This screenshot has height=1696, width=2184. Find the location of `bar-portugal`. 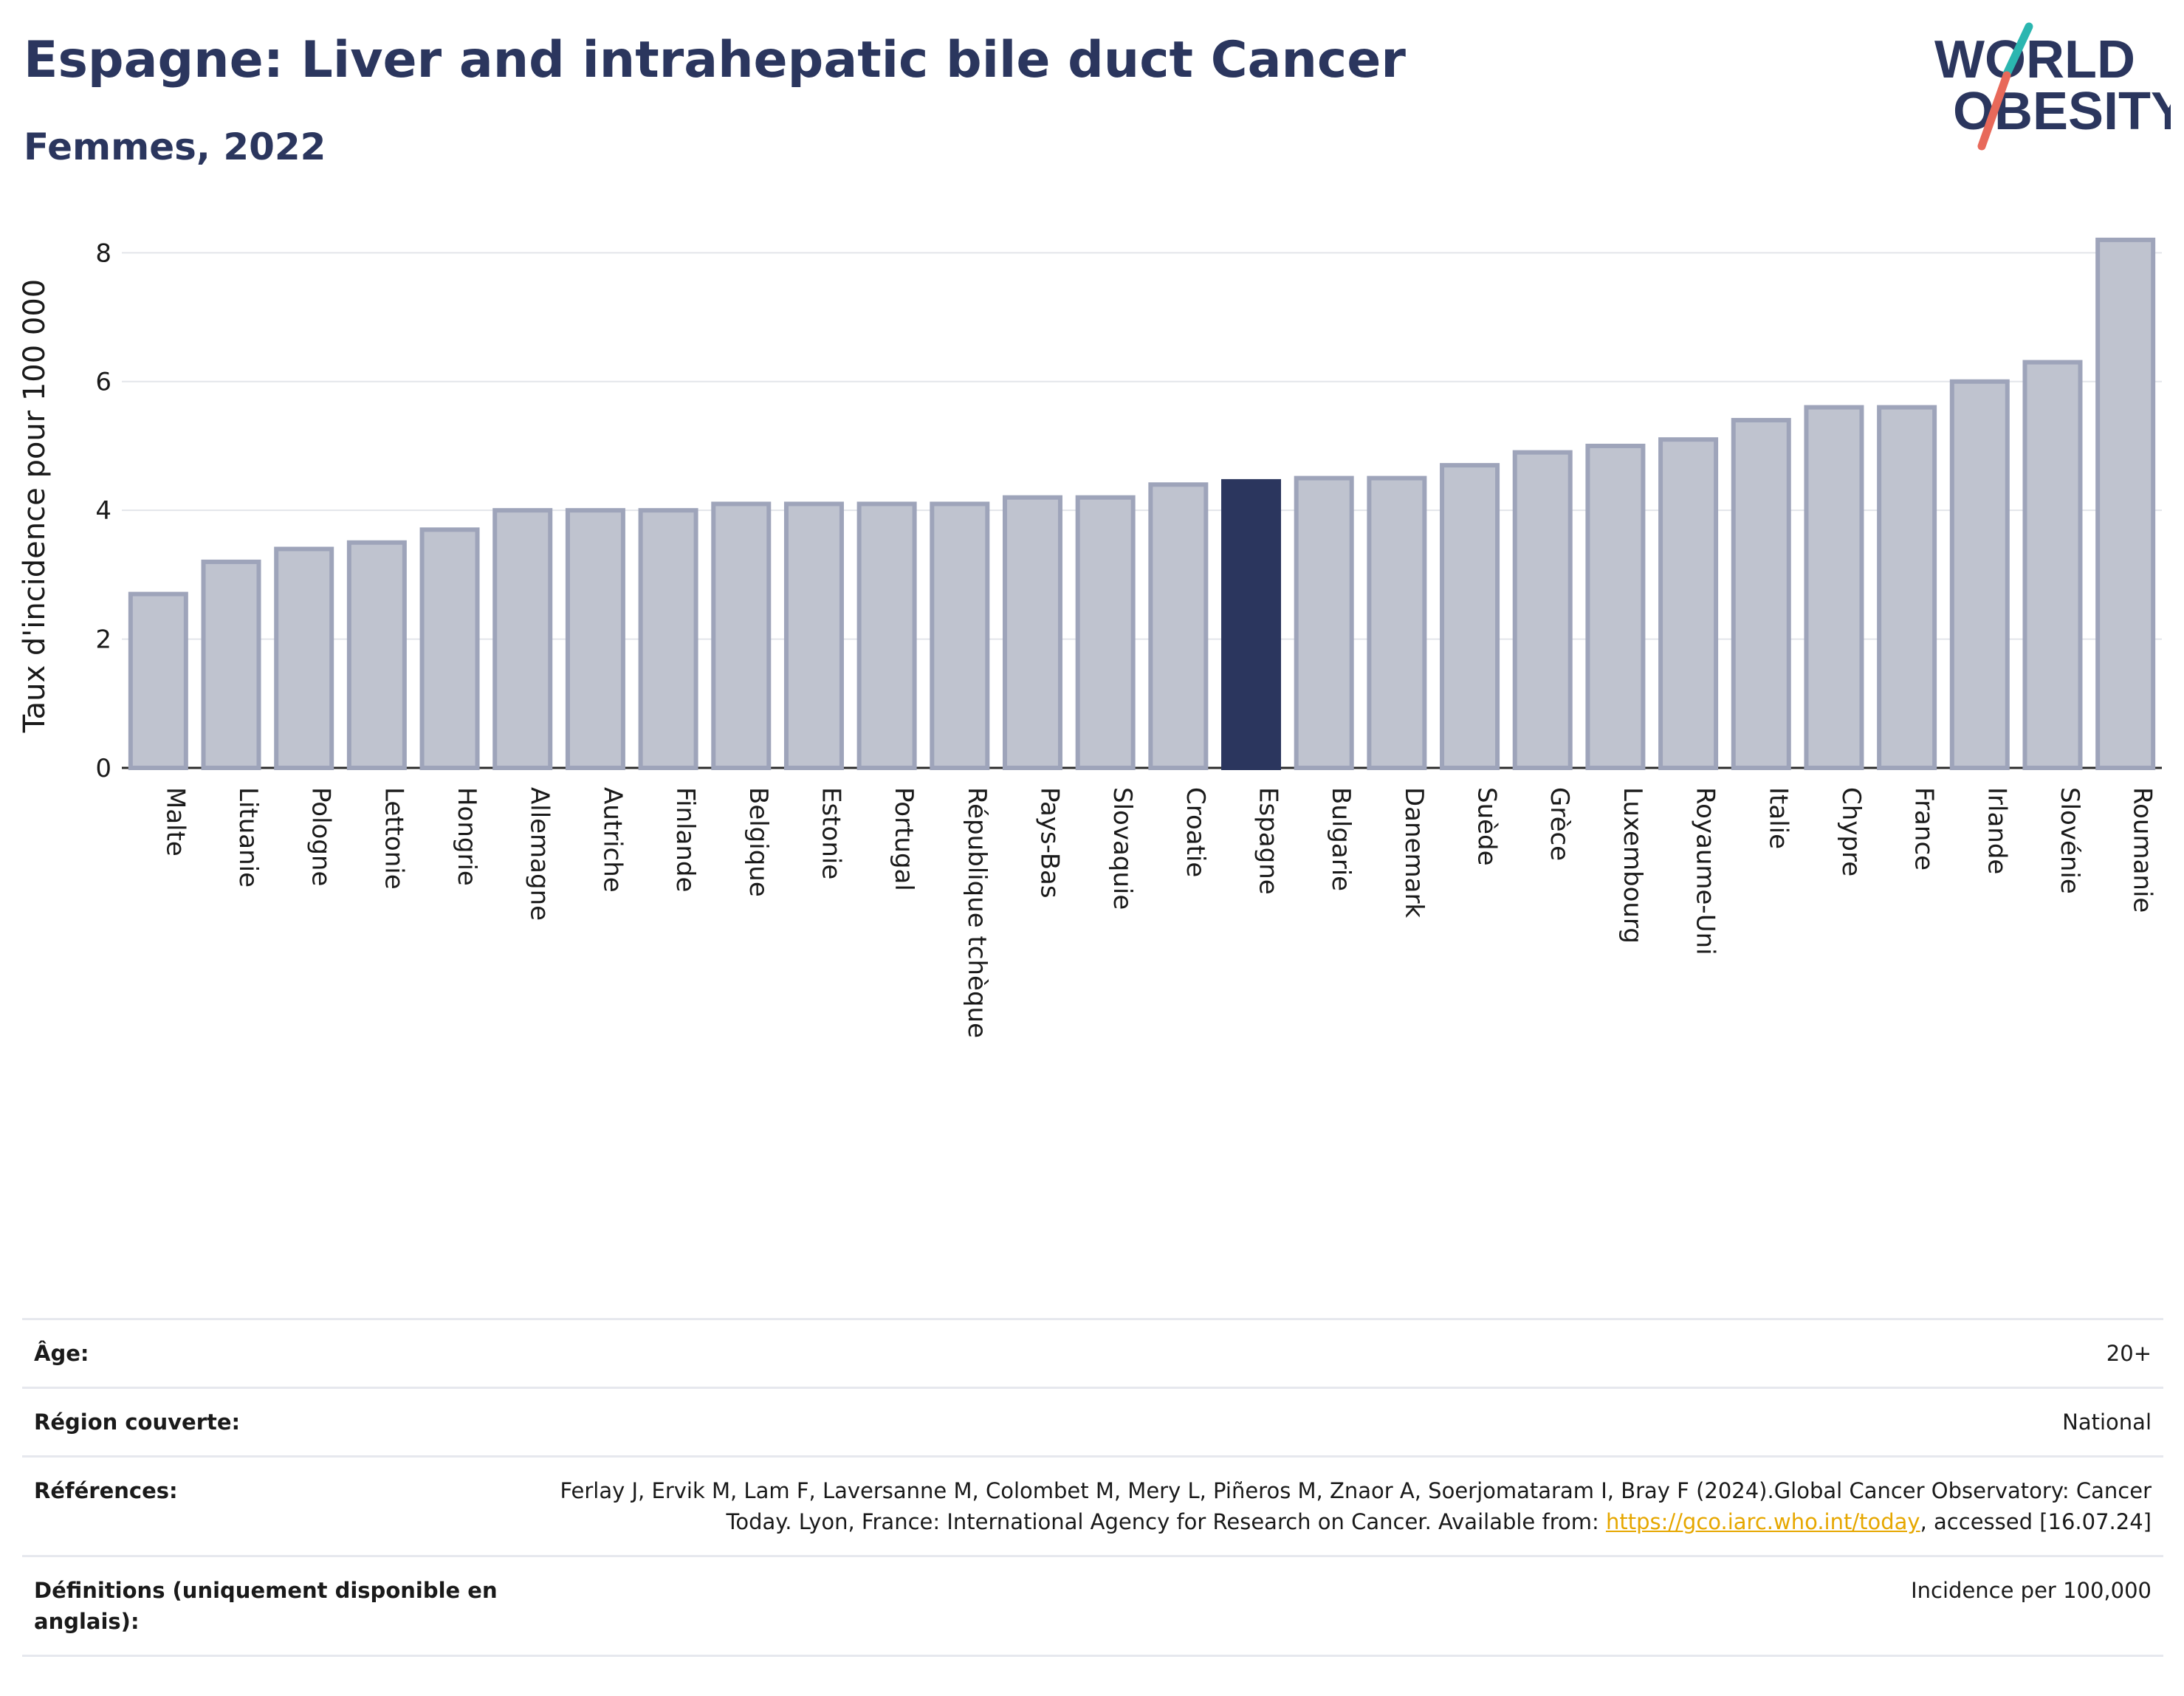

bar-portugal is located at coordinates (886, 635).